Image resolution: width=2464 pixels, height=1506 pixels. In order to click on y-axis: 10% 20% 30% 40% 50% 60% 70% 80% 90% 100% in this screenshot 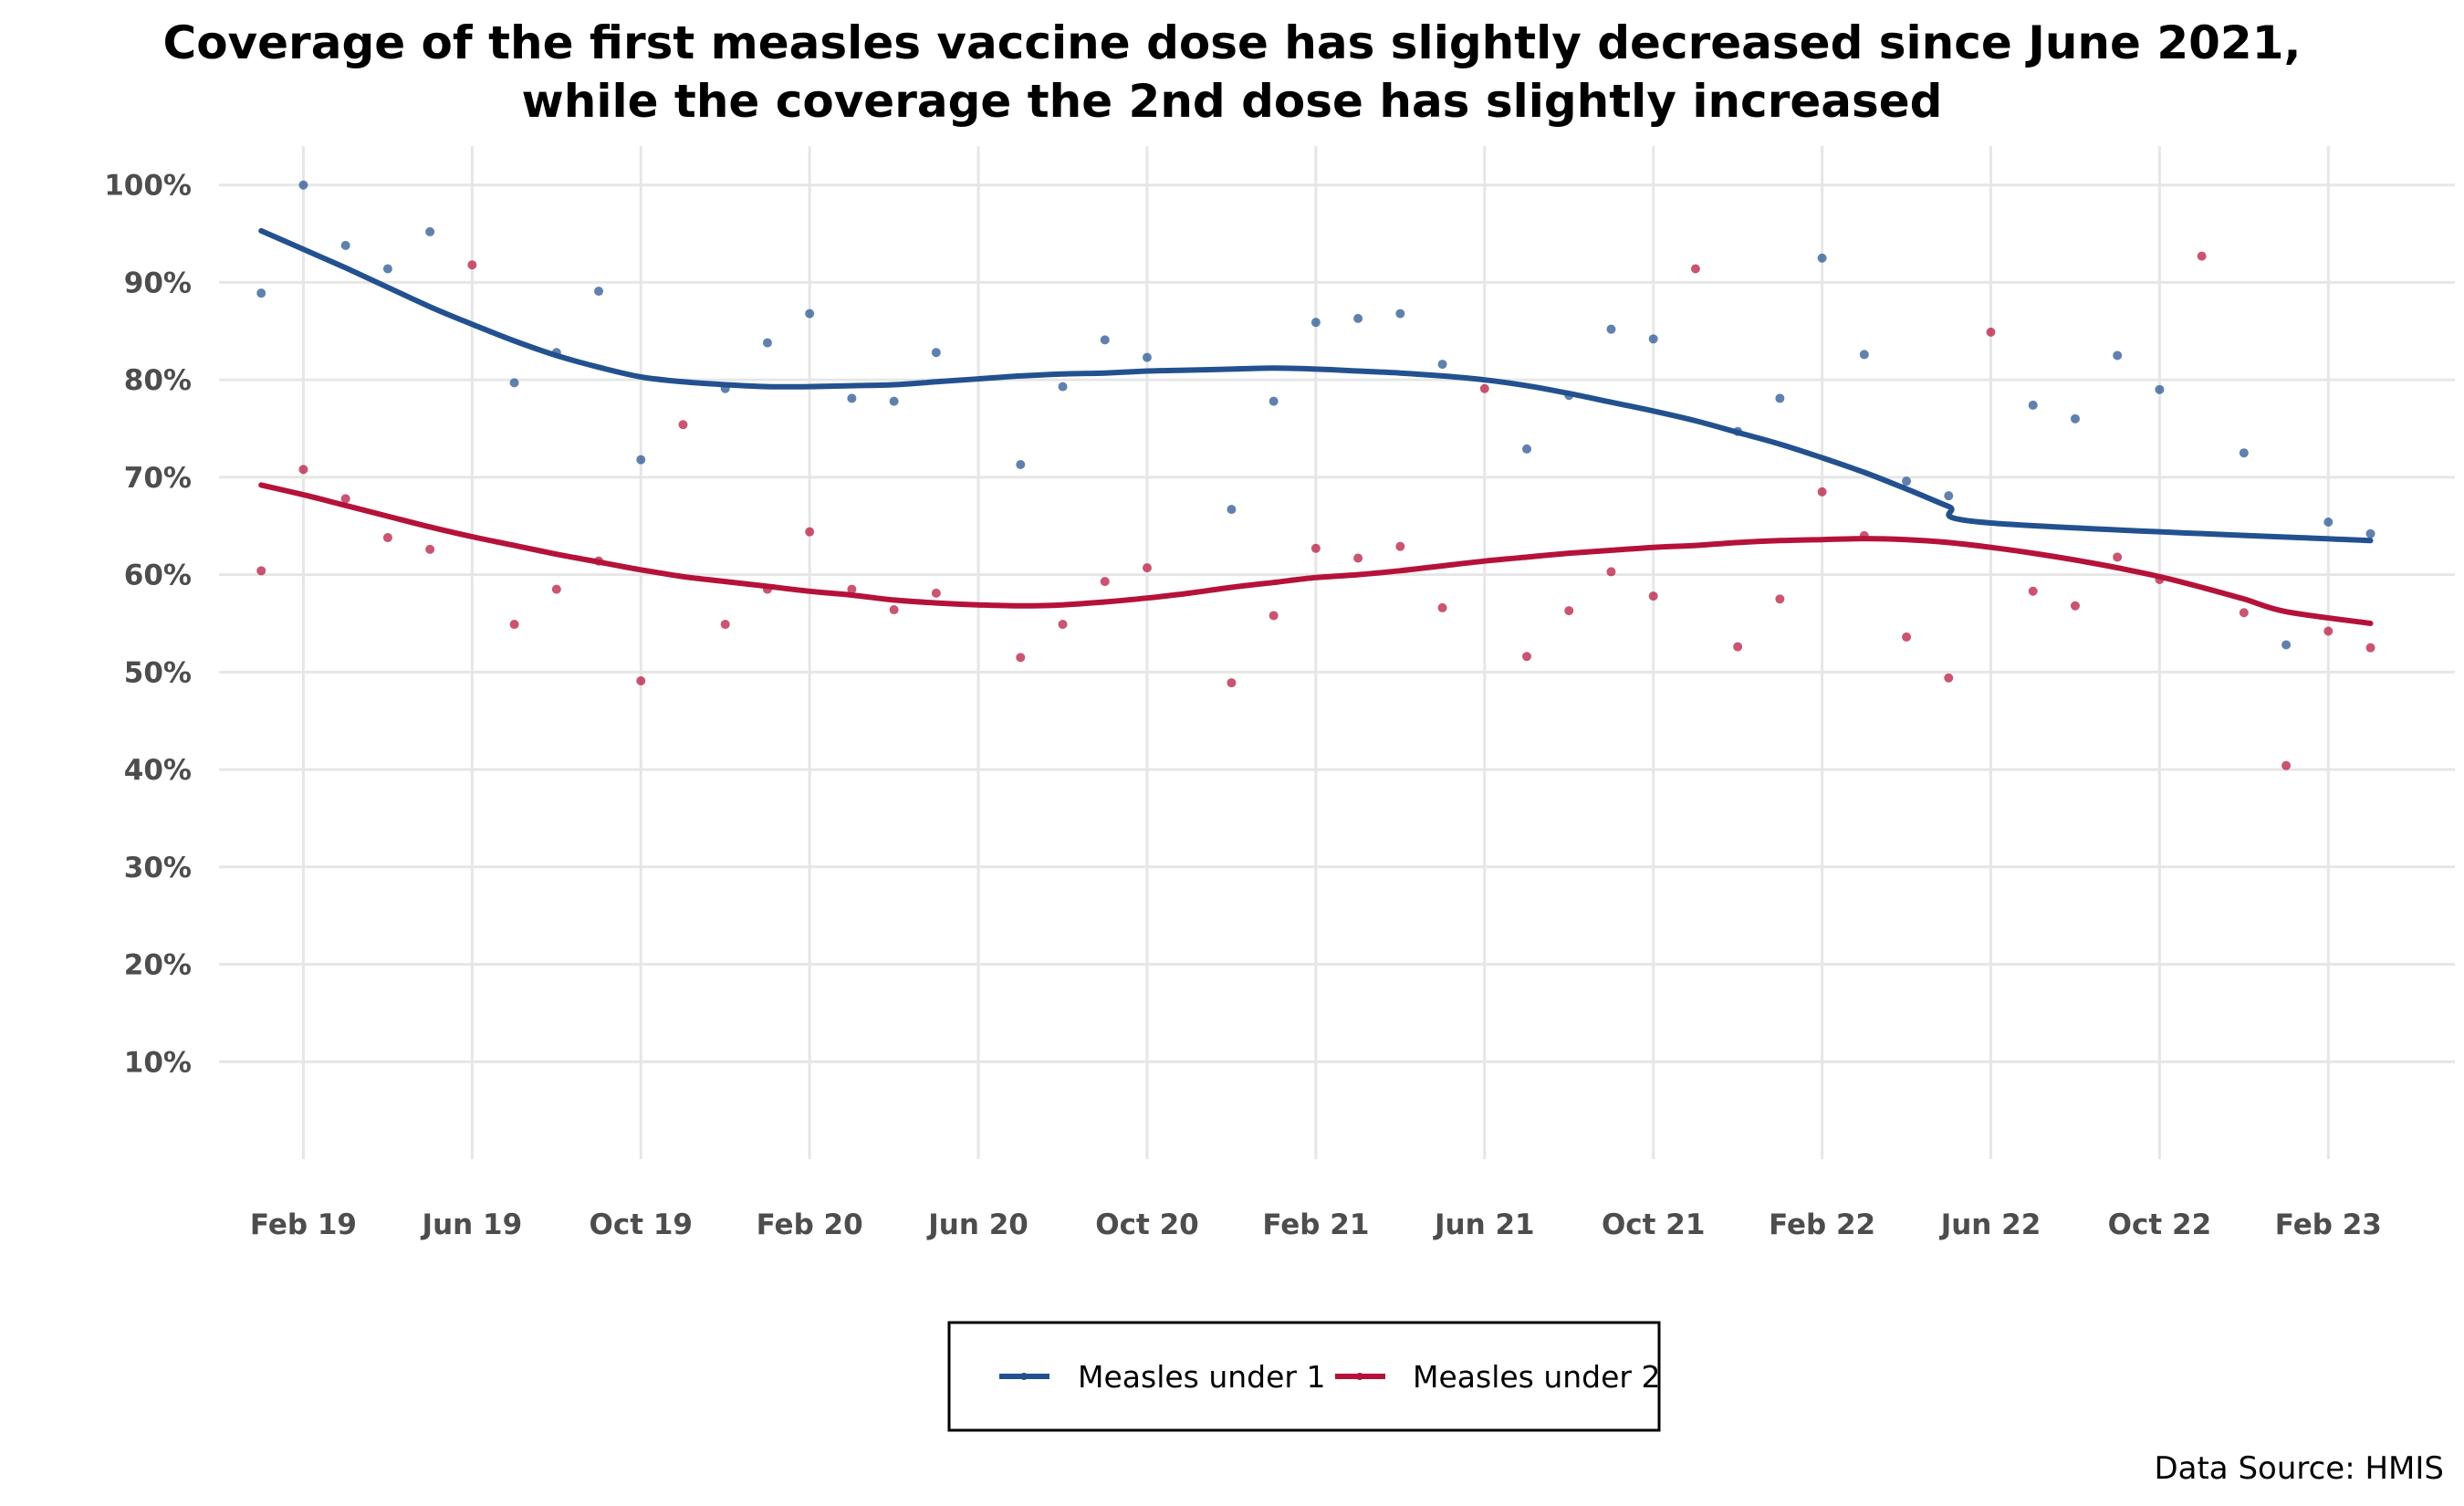, I will do `click(148, 625)`.